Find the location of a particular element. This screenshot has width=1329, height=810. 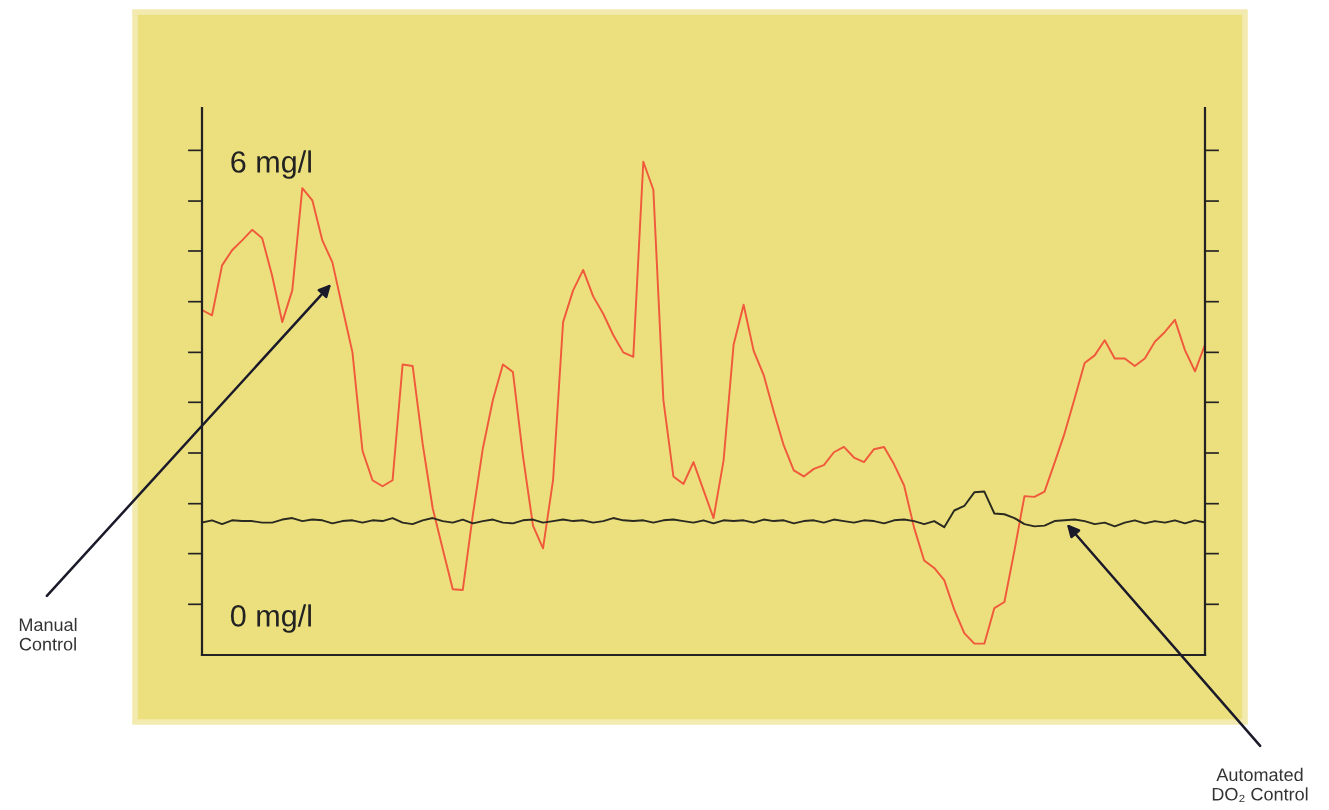

text: Manual Control is located at coordinates (48, 634).